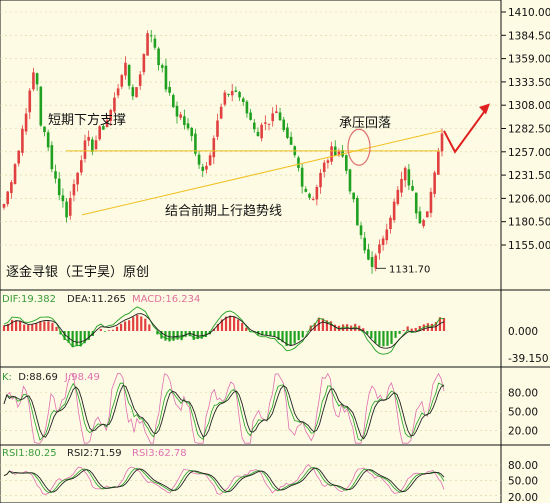 The height and width of the screenshot is (503, 550). I want to click on rsi-tick-label: 50.00, so click(523, 481).